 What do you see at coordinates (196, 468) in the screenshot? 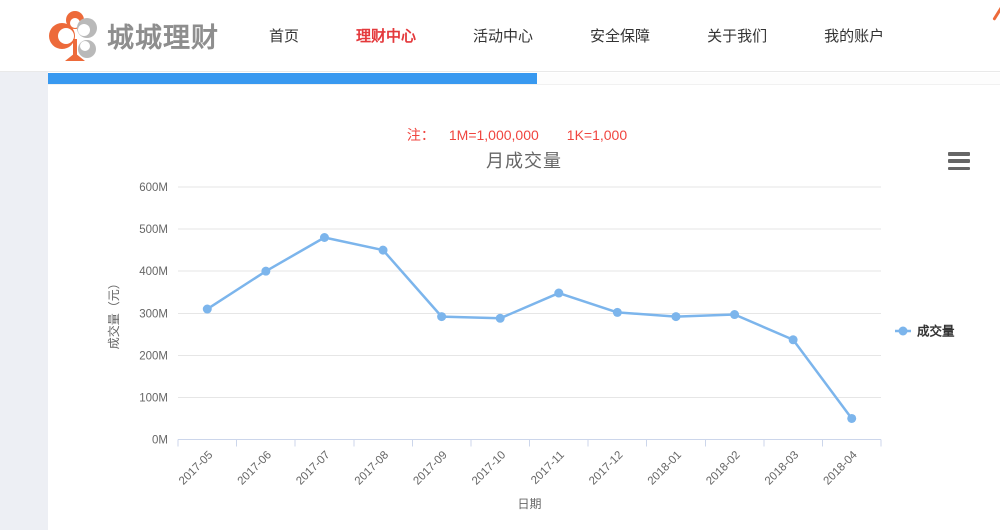
I see `x-tick-label: 2017-05` at bounding box center [196, 468].